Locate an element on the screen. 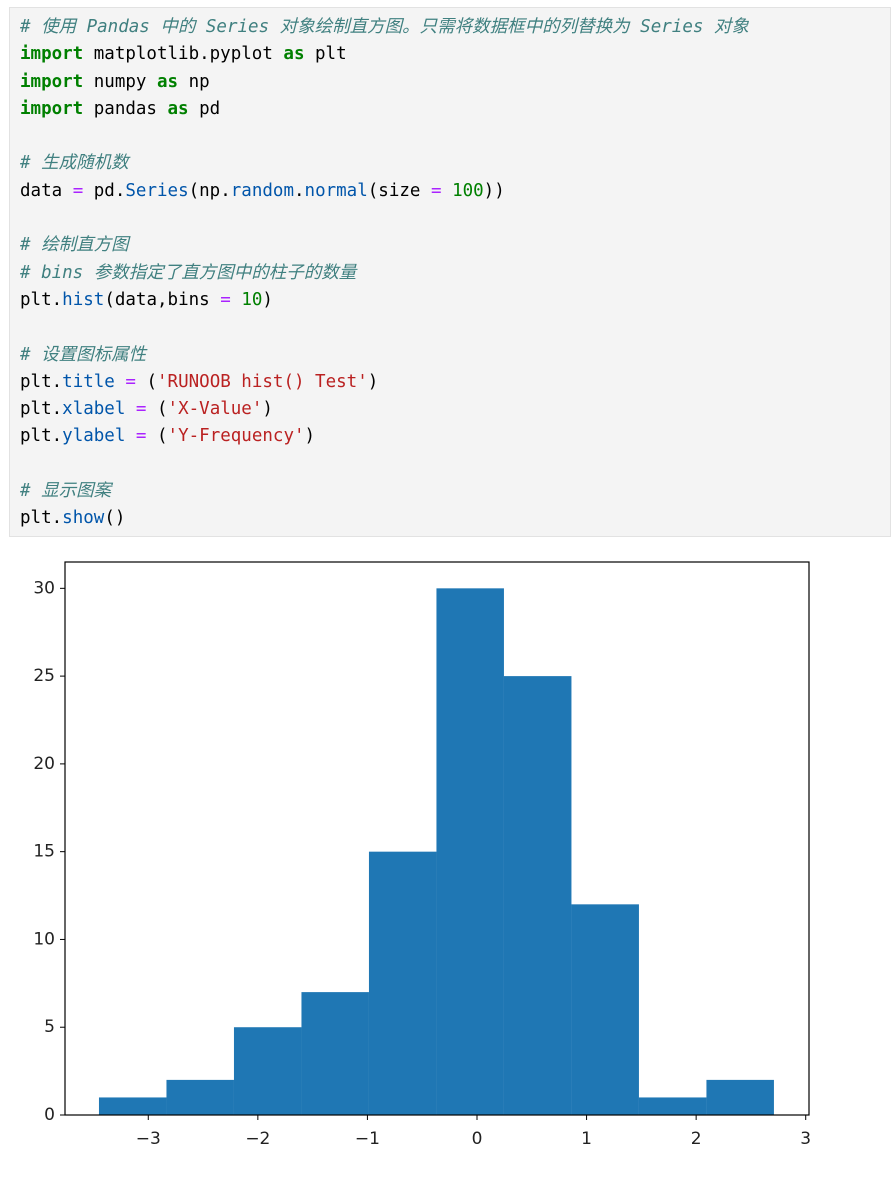 This screenshot has width=892, height=1177. code-token: np is located at coordinates (194, 81).